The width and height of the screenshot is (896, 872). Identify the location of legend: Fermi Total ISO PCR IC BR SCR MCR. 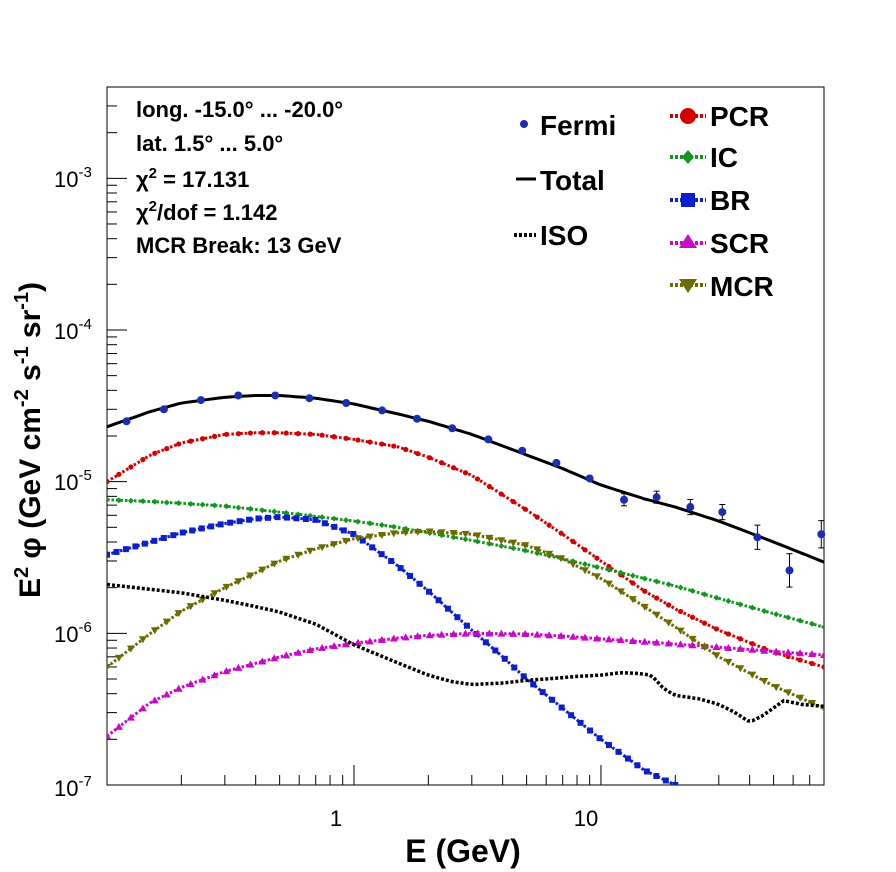
(644, 201).